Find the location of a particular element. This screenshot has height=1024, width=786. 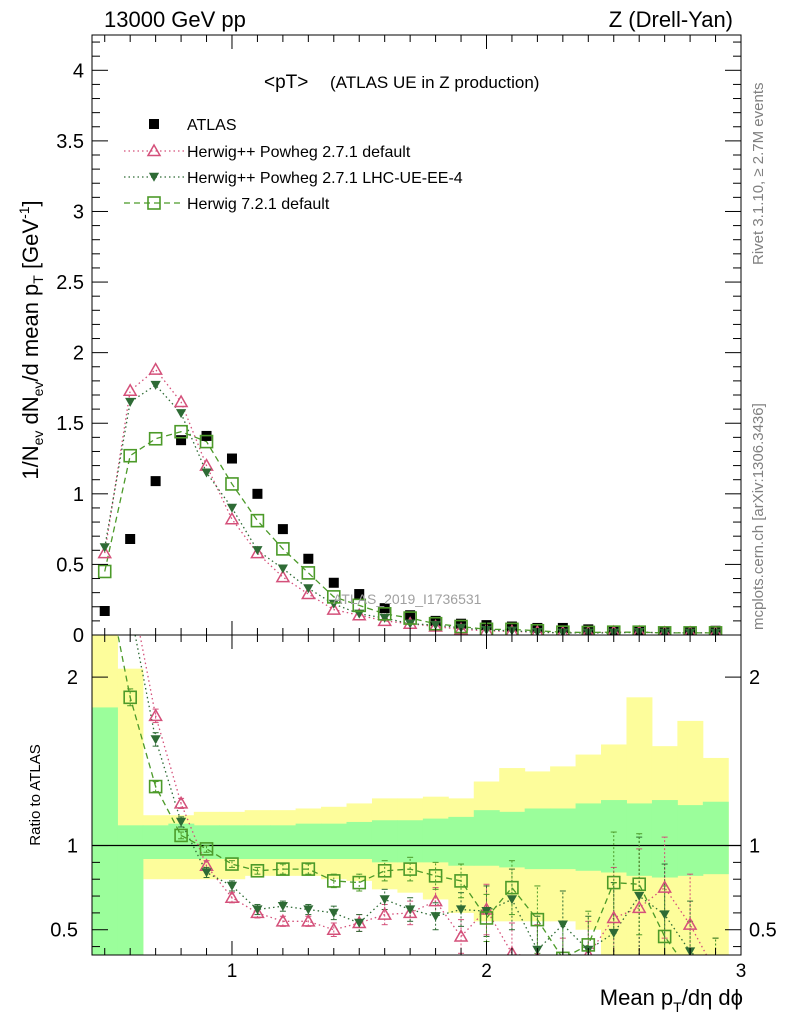

x-tick-label: 3 is located at coordinates (741, 971).